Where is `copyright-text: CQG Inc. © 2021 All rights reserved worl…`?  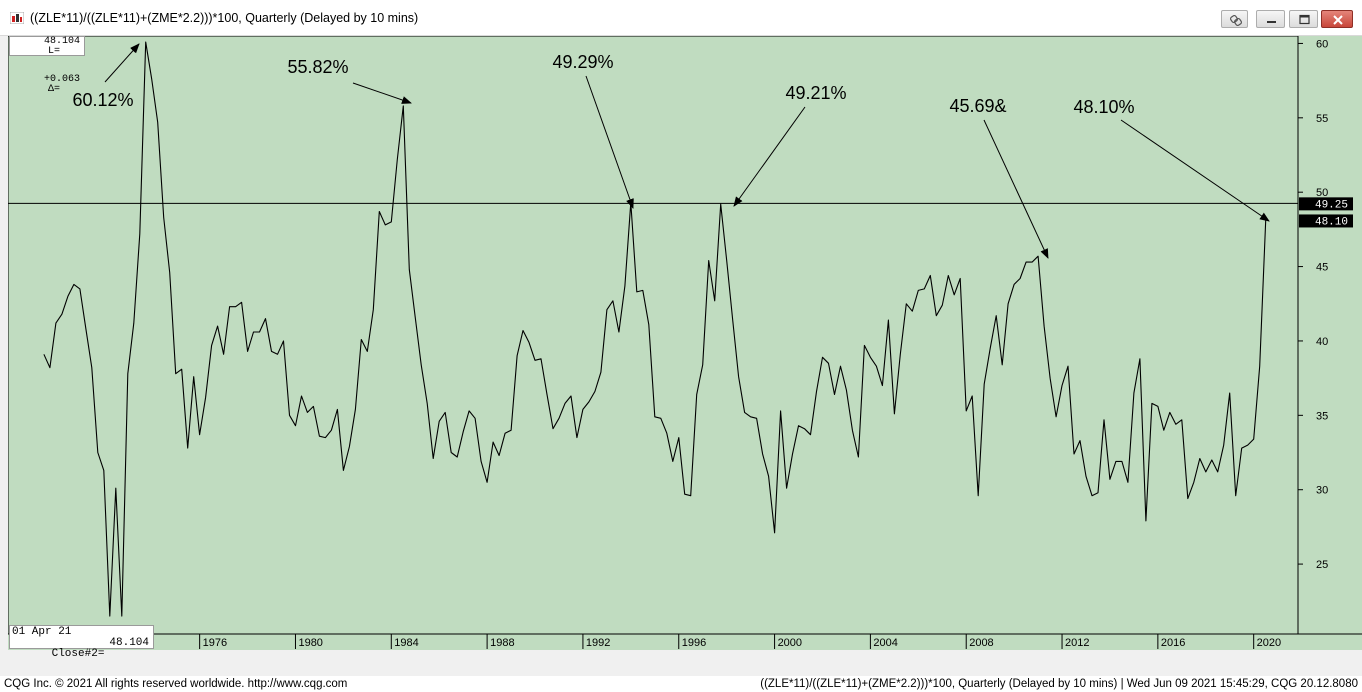
copyright-text: CQG Inc. © 2021 All rights reserved worl… is located at coordinates (176, 684).